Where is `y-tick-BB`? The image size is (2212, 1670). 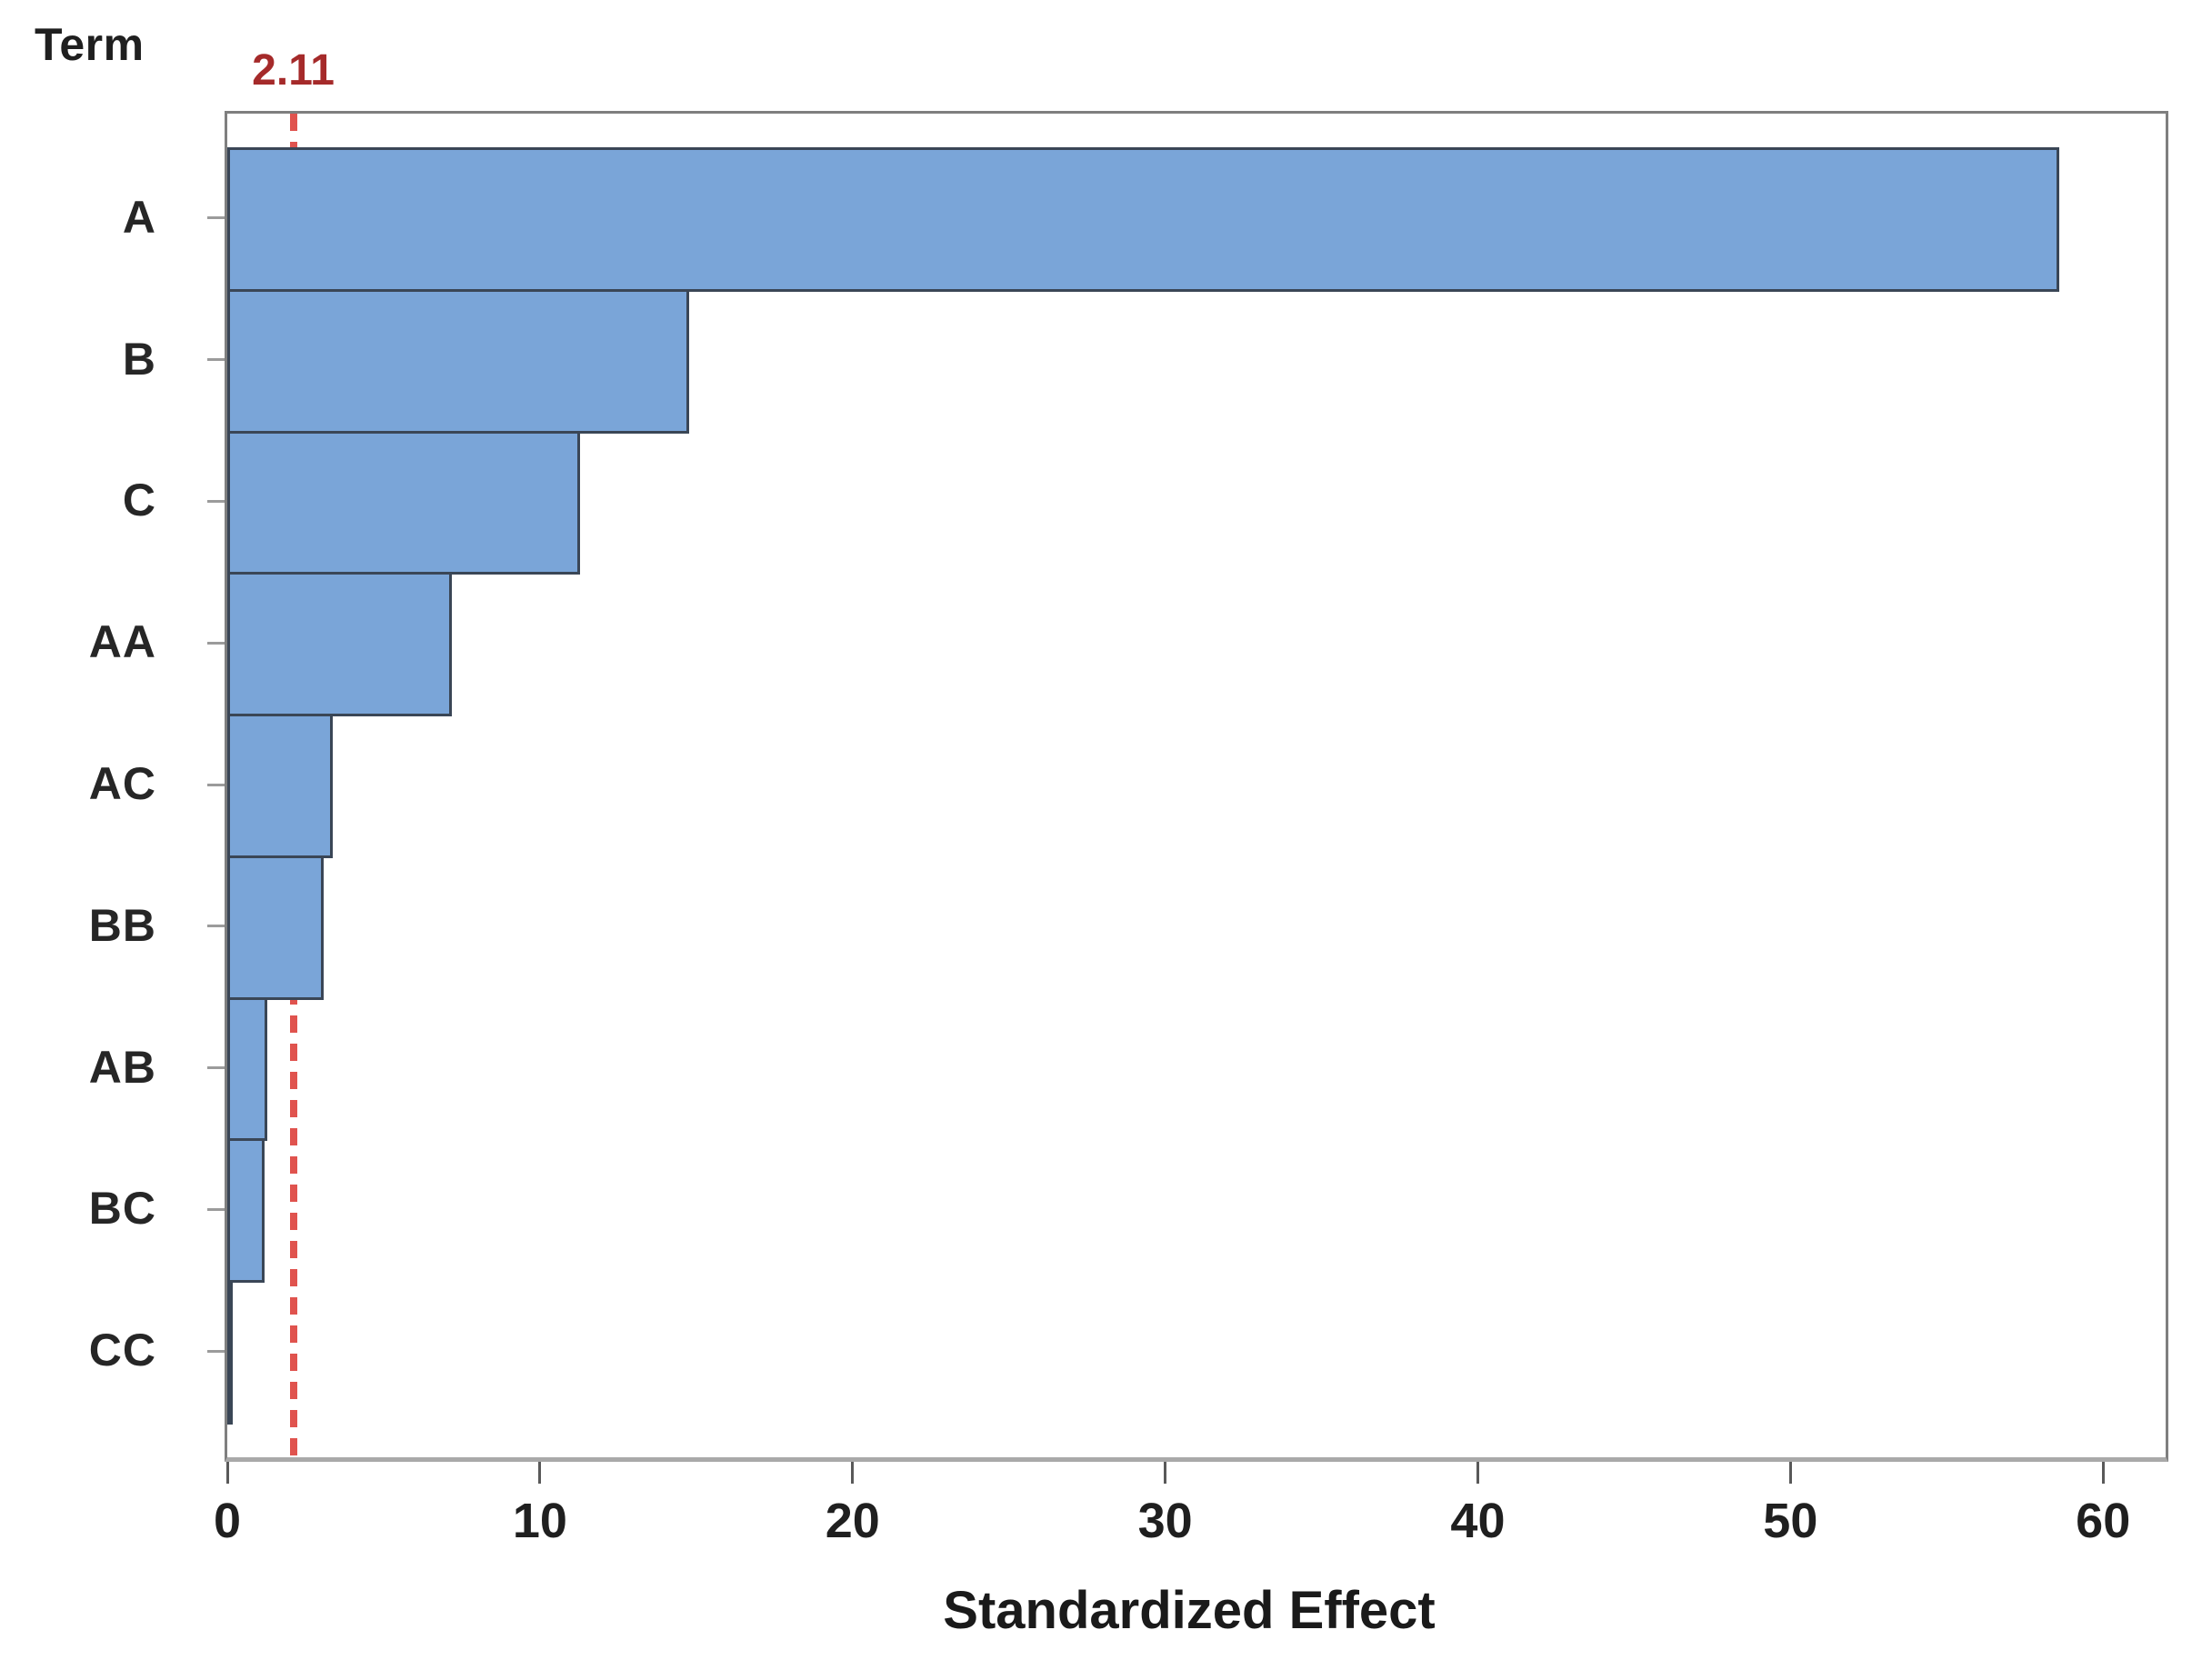
y-tick-BB is located at coordinates (216, 926).